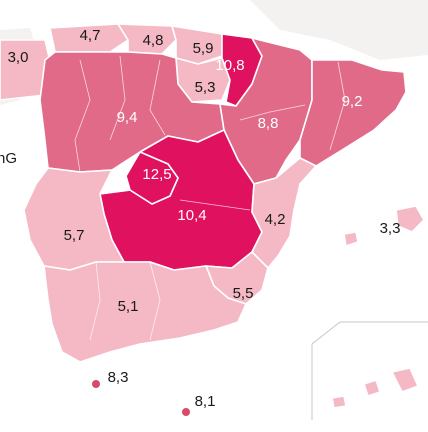 The height and width of the screenshot is (432, 428). What do you see at coordinates (18, 57) in the screenshot?
I see `label-galicia: 3,0` at bounding box center [18, 57].